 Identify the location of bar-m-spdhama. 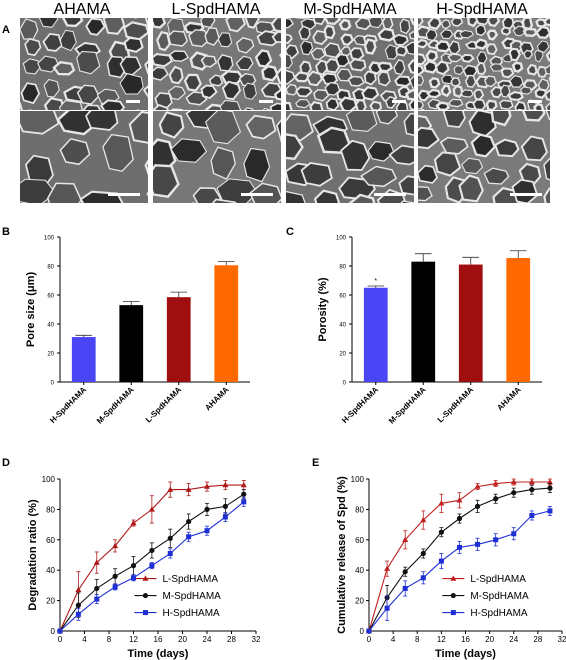
(423, 321).